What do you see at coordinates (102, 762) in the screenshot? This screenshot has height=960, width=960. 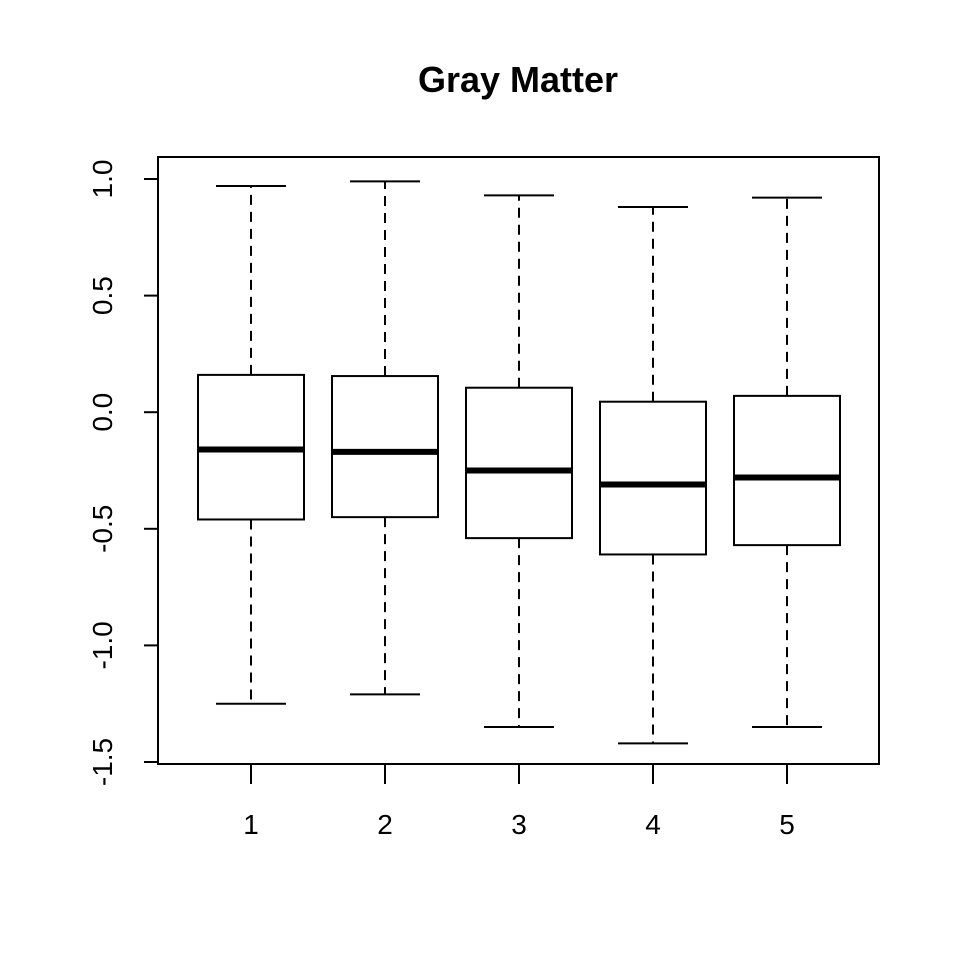 I see `y-tick-label: -1.5` at bounding box center [102, 762].